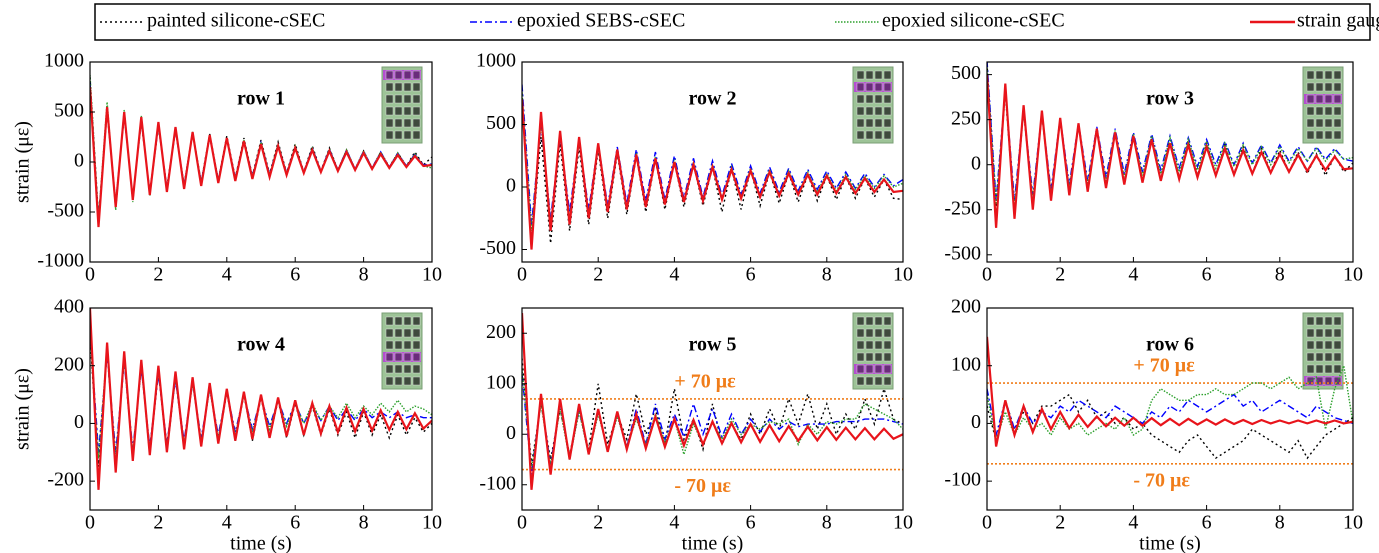 This screenshot has height=553, width=1379. I want to click on subplot: 0 2 4 6 8 10 -500 -250 0 250 500 row 3, so click(1153, 173).